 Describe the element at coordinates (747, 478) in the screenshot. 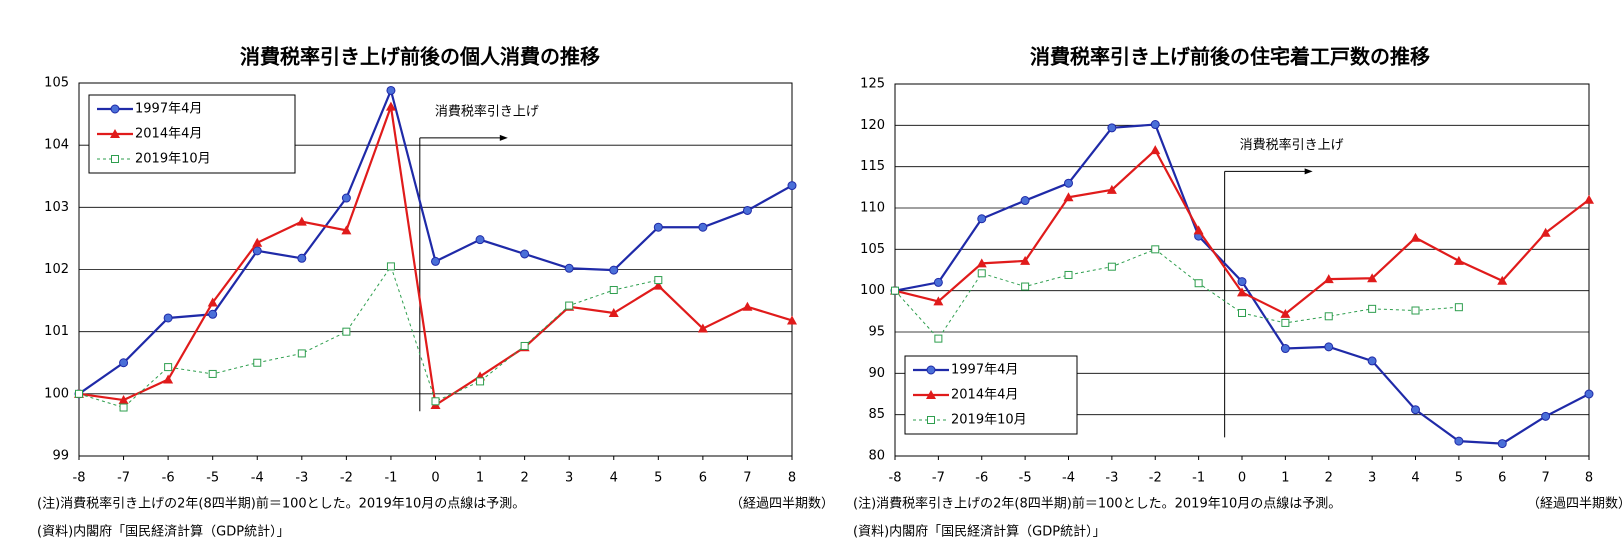

I see `x-tick-label: 7` at that location.